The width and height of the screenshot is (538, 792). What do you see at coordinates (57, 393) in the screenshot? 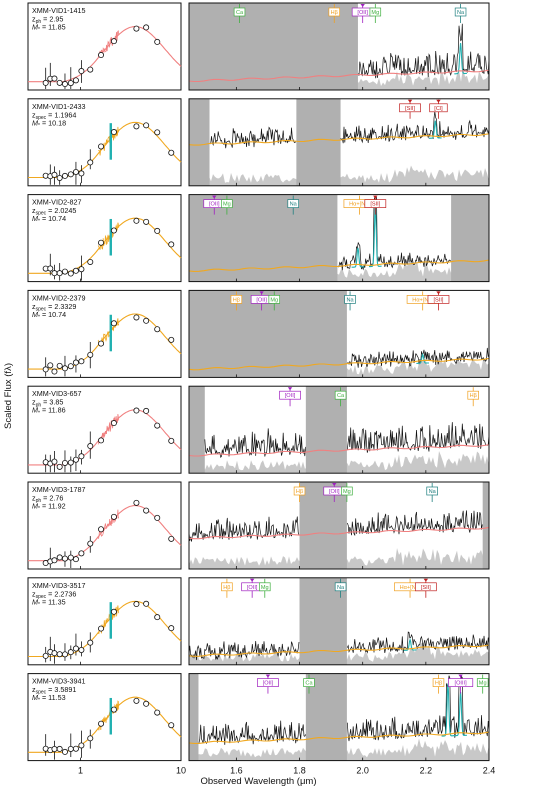
I see `galaxy-name: XMM-VID3-657` at bounding box center [57, 393].